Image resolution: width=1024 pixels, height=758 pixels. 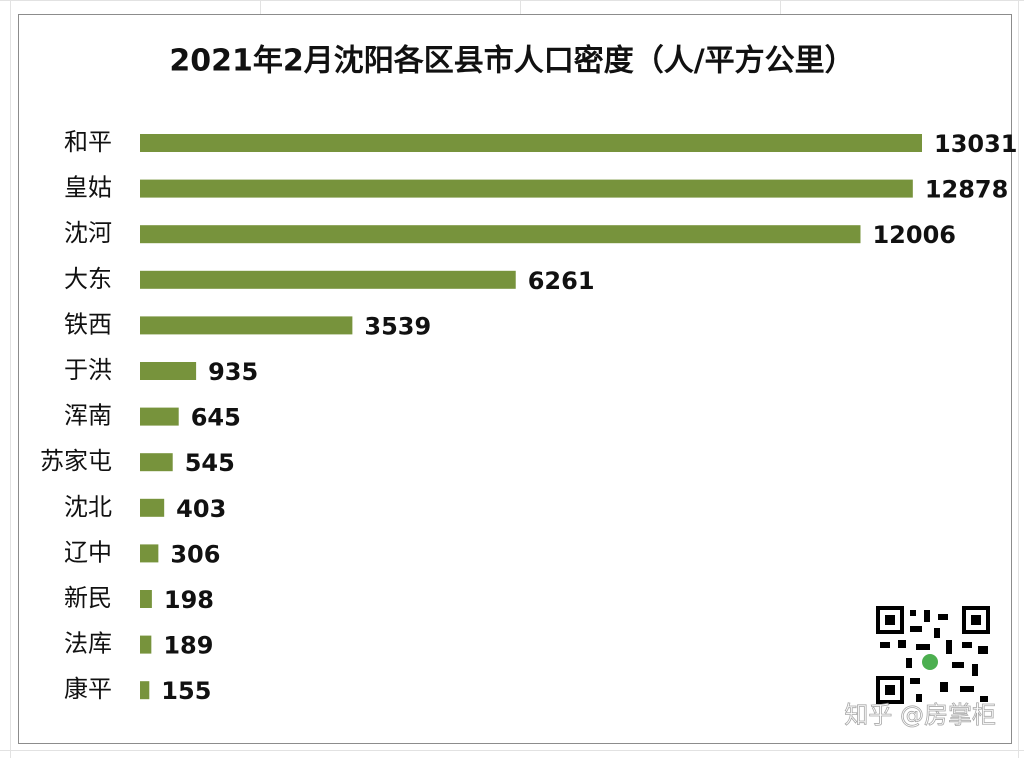 I want to click on category-label: 新民, so click(x=88, y=598).